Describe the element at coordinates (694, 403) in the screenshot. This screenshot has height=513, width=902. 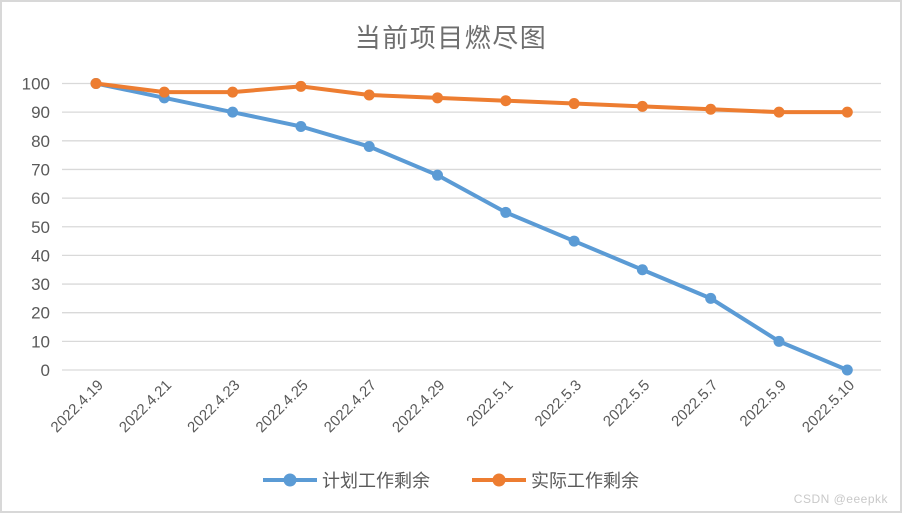
I see `x-axis-tick-label: 2022.5.7` at that location.